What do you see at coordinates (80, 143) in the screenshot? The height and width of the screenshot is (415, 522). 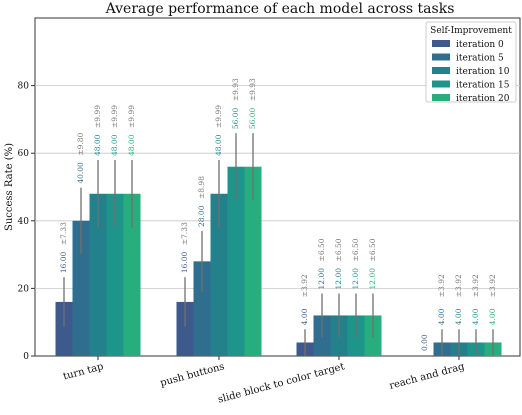 I see `error-label: ±9.80` at bounding box center [80, 143].